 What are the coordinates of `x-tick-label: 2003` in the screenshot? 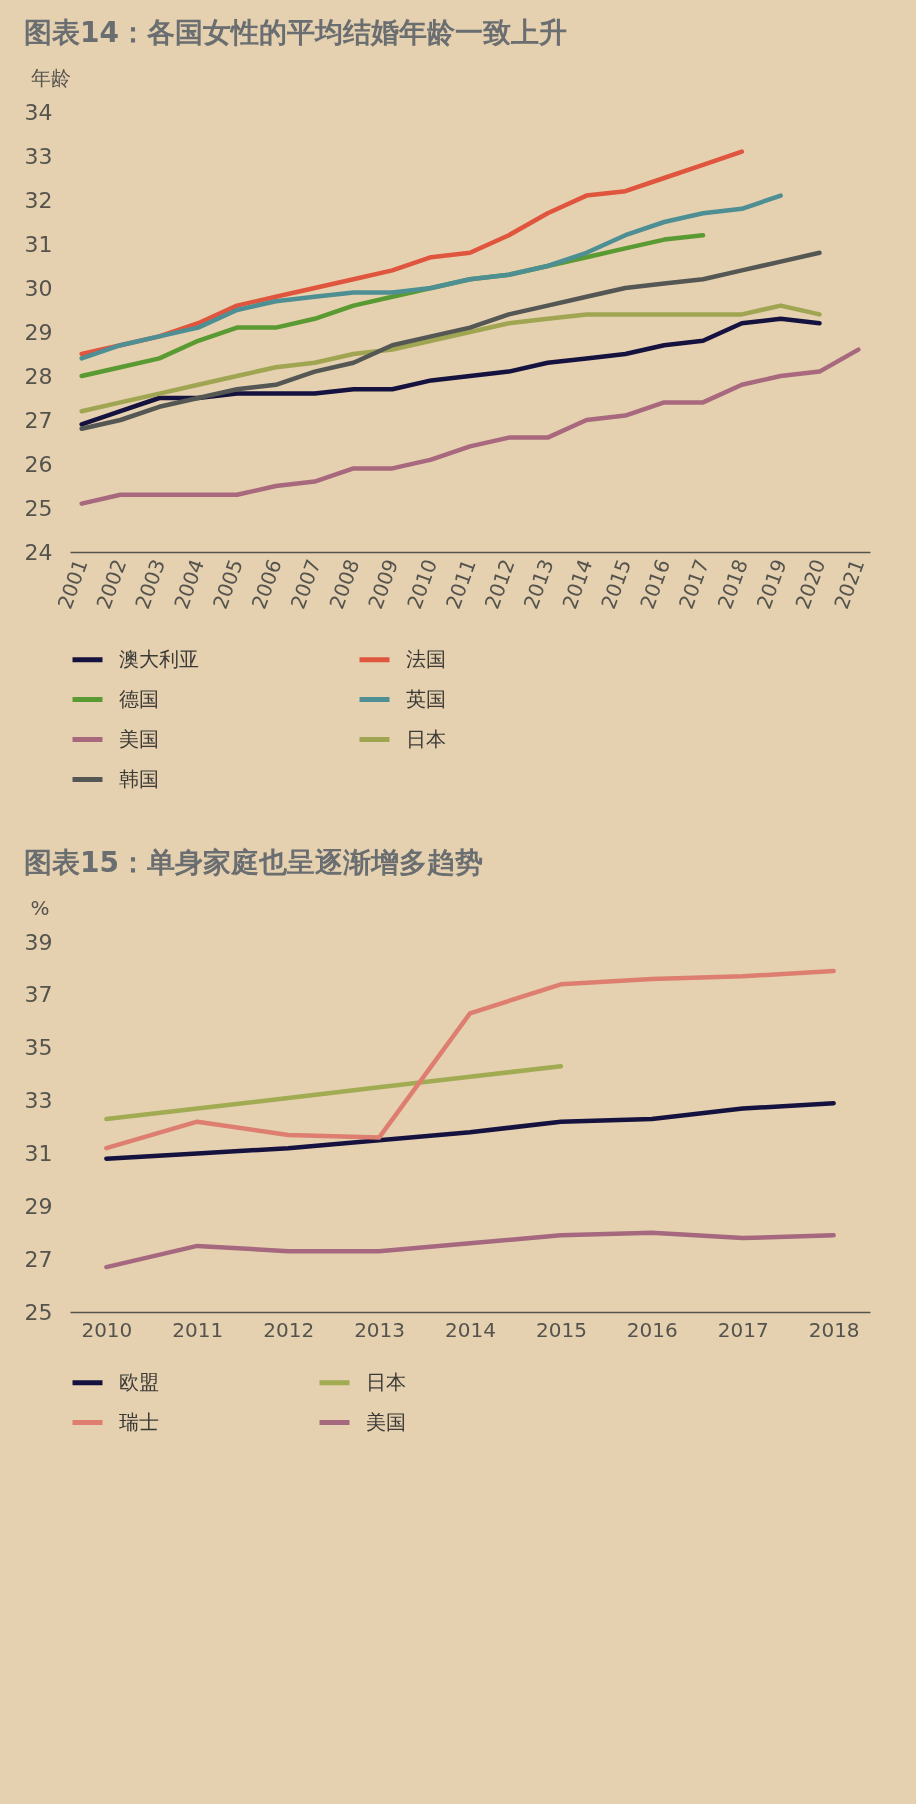 It's located at (150, 584).